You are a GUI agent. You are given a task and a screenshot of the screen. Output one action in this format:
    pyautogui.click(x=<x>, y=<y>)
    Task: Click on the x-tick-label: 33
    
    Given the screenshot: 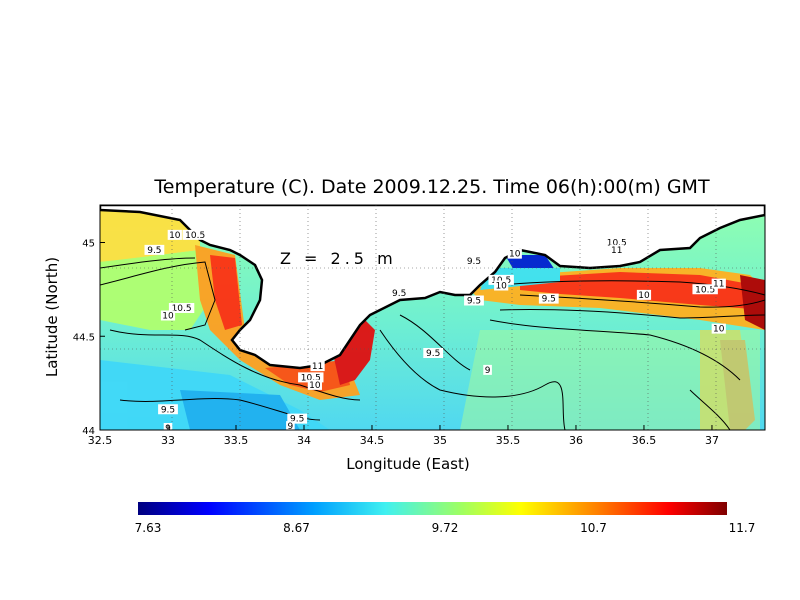 What is the action you would take?
    pyautogui.click(x=168, y=440)
    